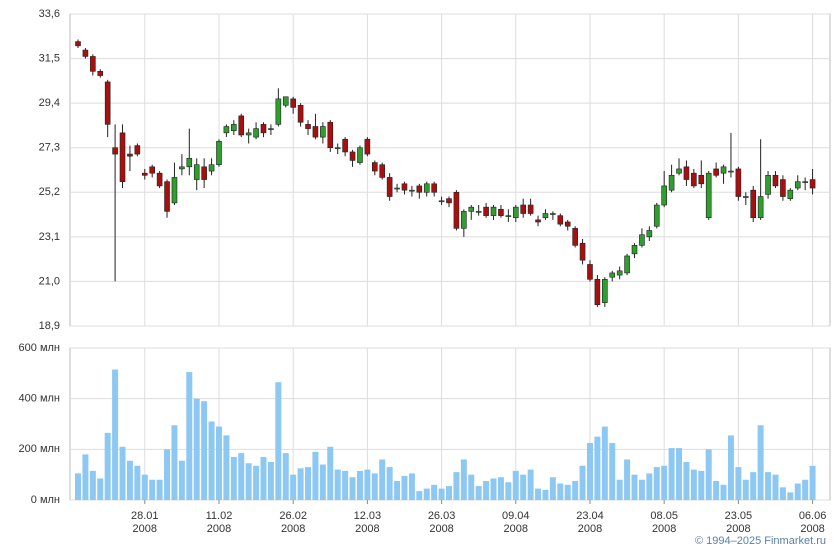 This screenshot has height=550, width=840. I want to click on y-tick-label: 21,0, so click(49, 281).